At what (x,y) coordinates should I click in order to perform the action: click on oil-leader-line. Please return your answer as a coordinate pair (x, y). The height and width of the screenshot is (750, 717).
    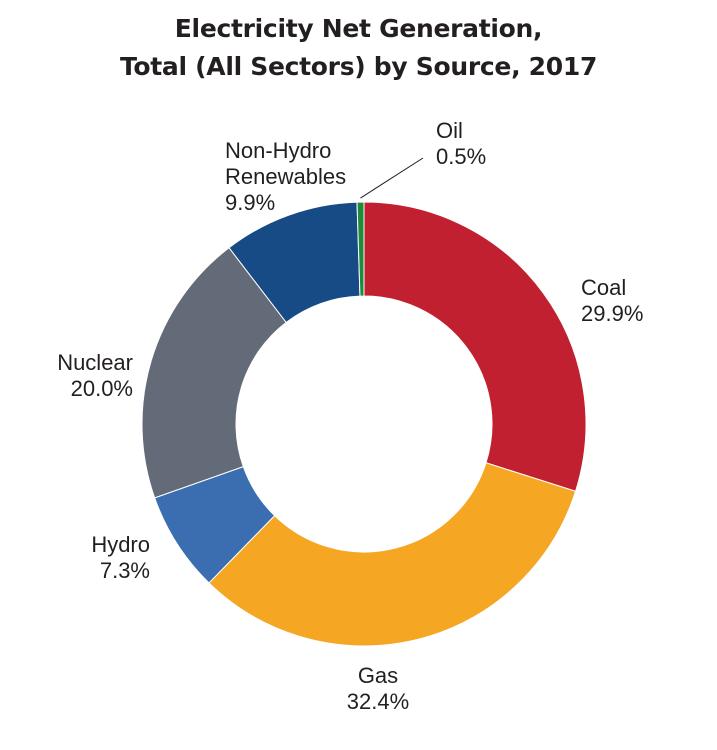
    Looking at the image, I should click on (392, 178).